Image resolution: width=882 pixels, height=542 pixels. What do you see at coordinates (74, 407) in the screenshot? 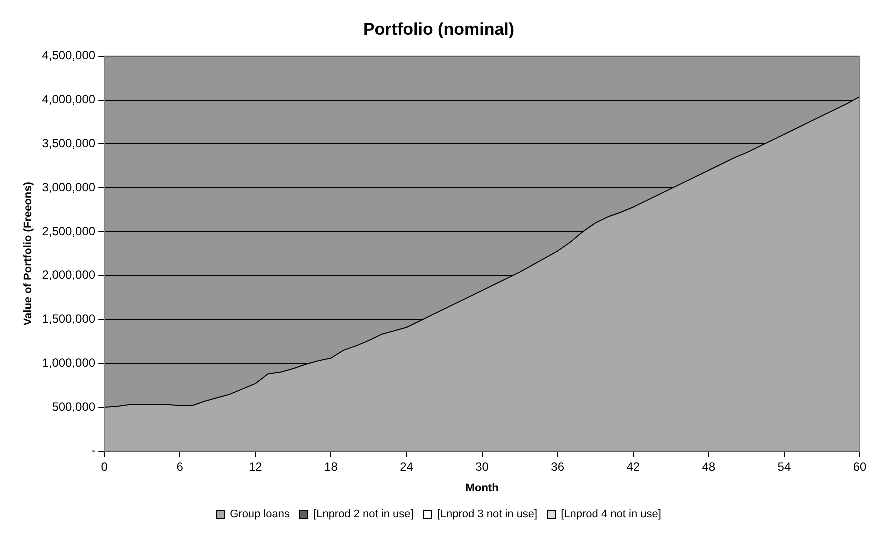
I see `y-tick-label: 500,000` at bounding box center [74, 407].